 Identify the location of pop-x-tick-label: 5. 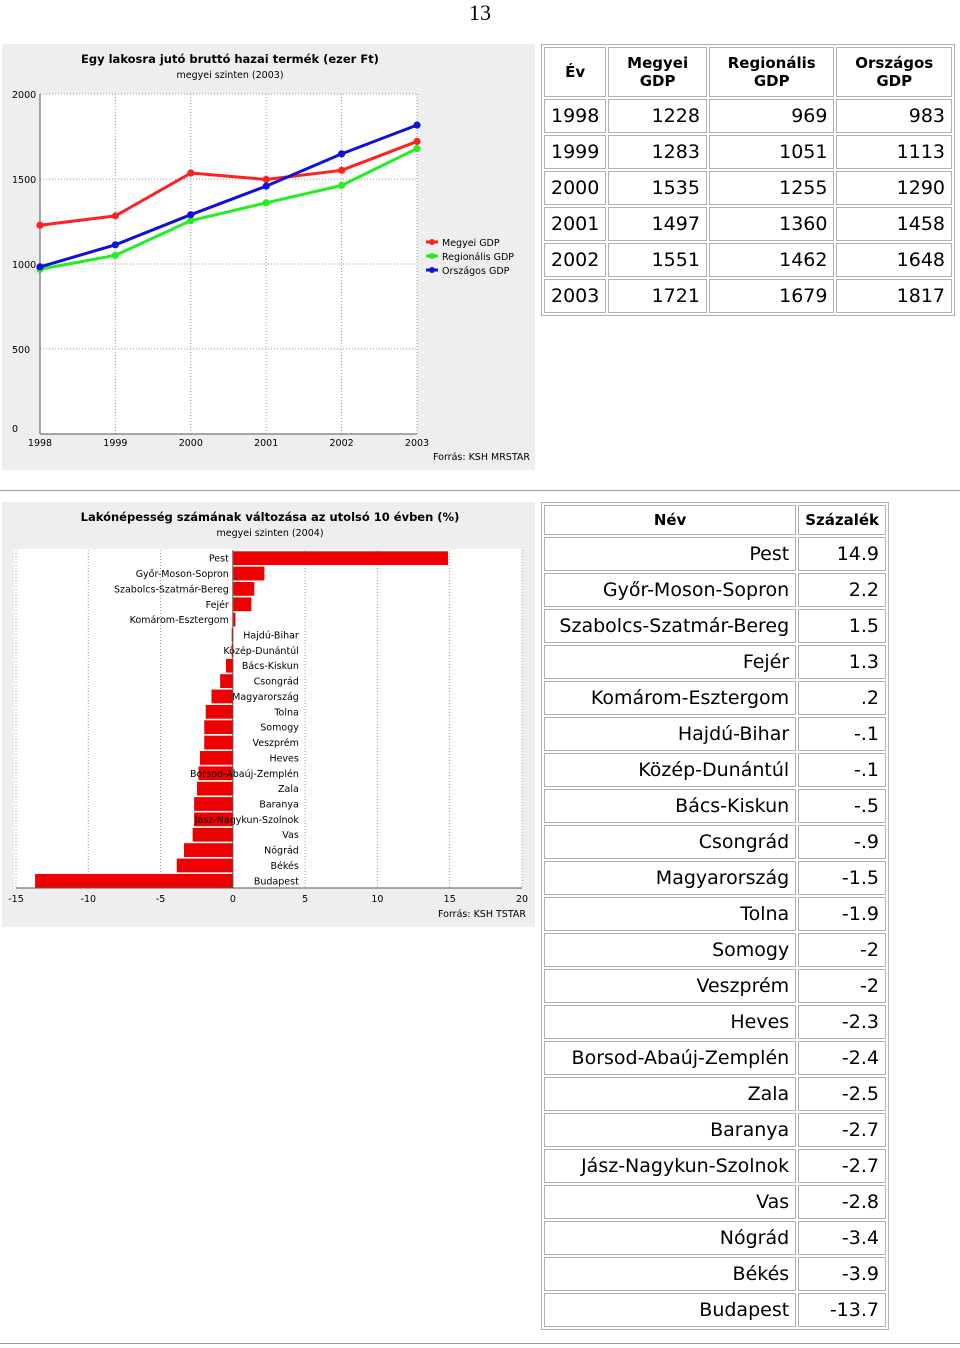
(305, 899).